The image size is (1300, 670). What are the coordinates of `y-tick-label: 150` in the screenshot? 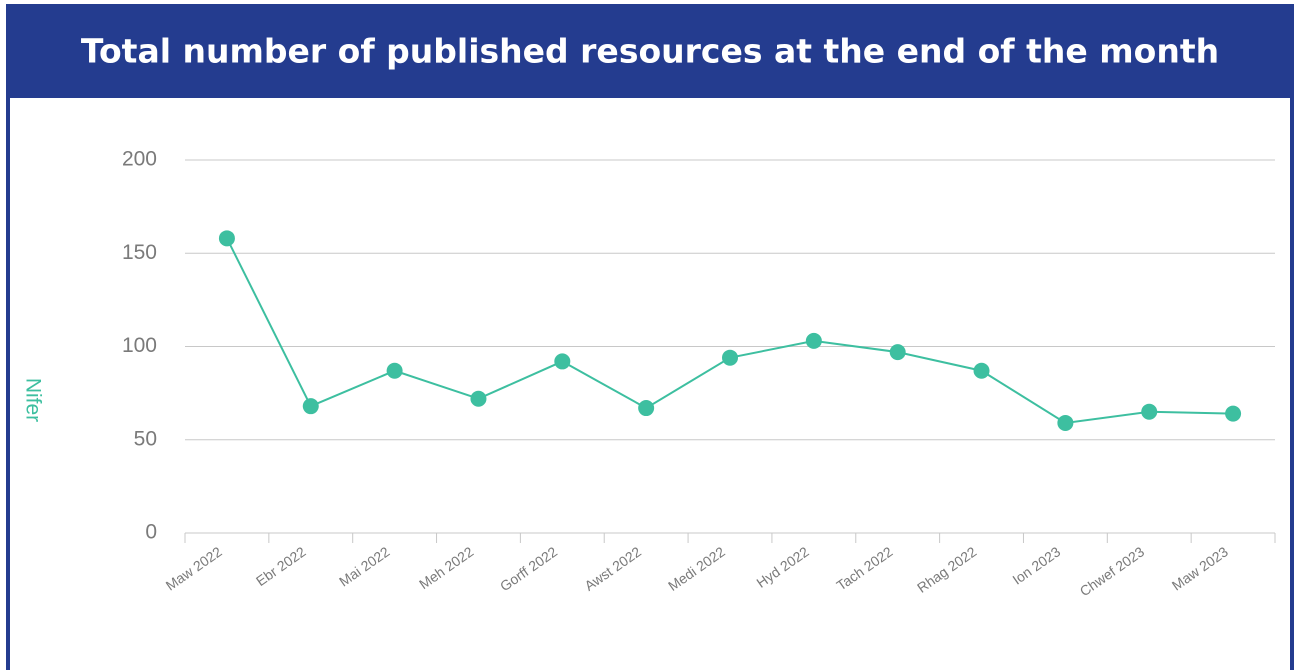 It's located at (139, 252).